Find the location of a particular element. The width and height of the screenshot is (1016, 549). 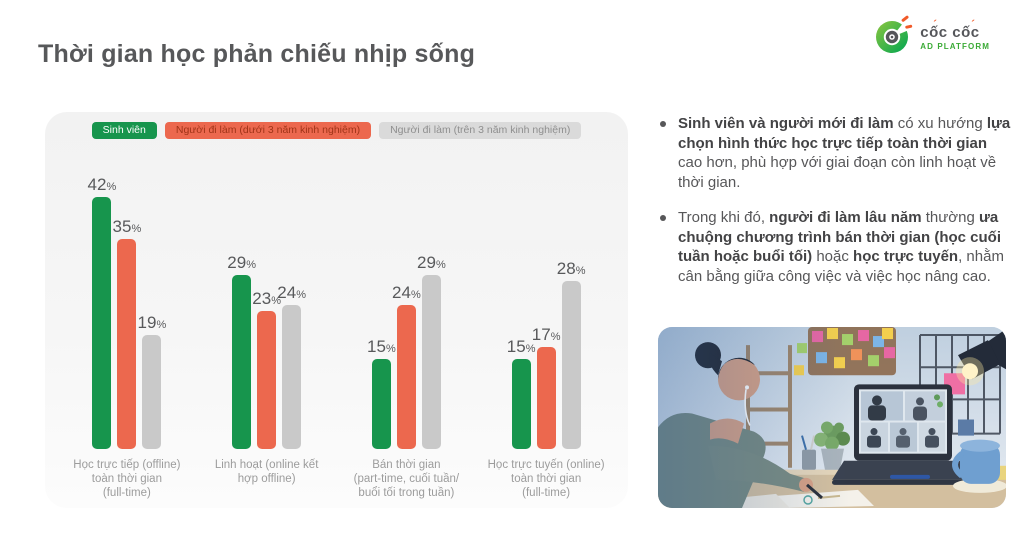

bar-value-label: 42% is located at coordinates (102, 184).